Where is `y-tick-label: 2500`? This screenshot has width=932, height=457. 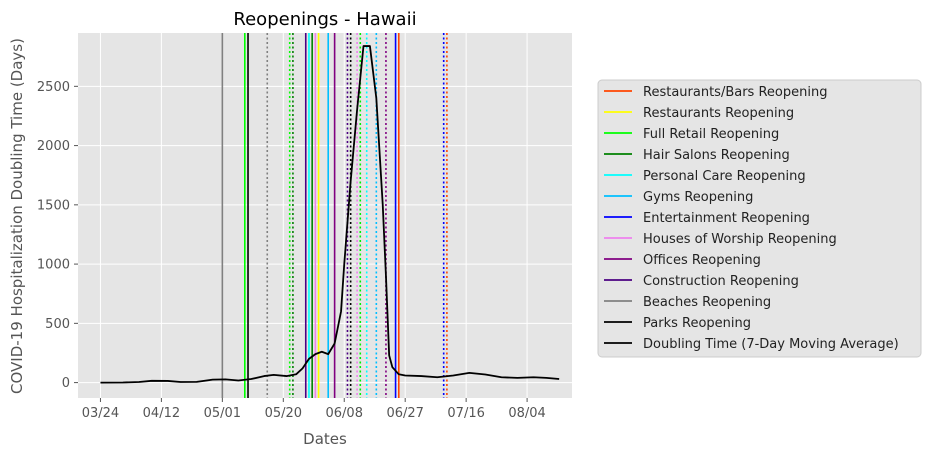 y-tick-label: 2500 is located at coordinates (53, 87).